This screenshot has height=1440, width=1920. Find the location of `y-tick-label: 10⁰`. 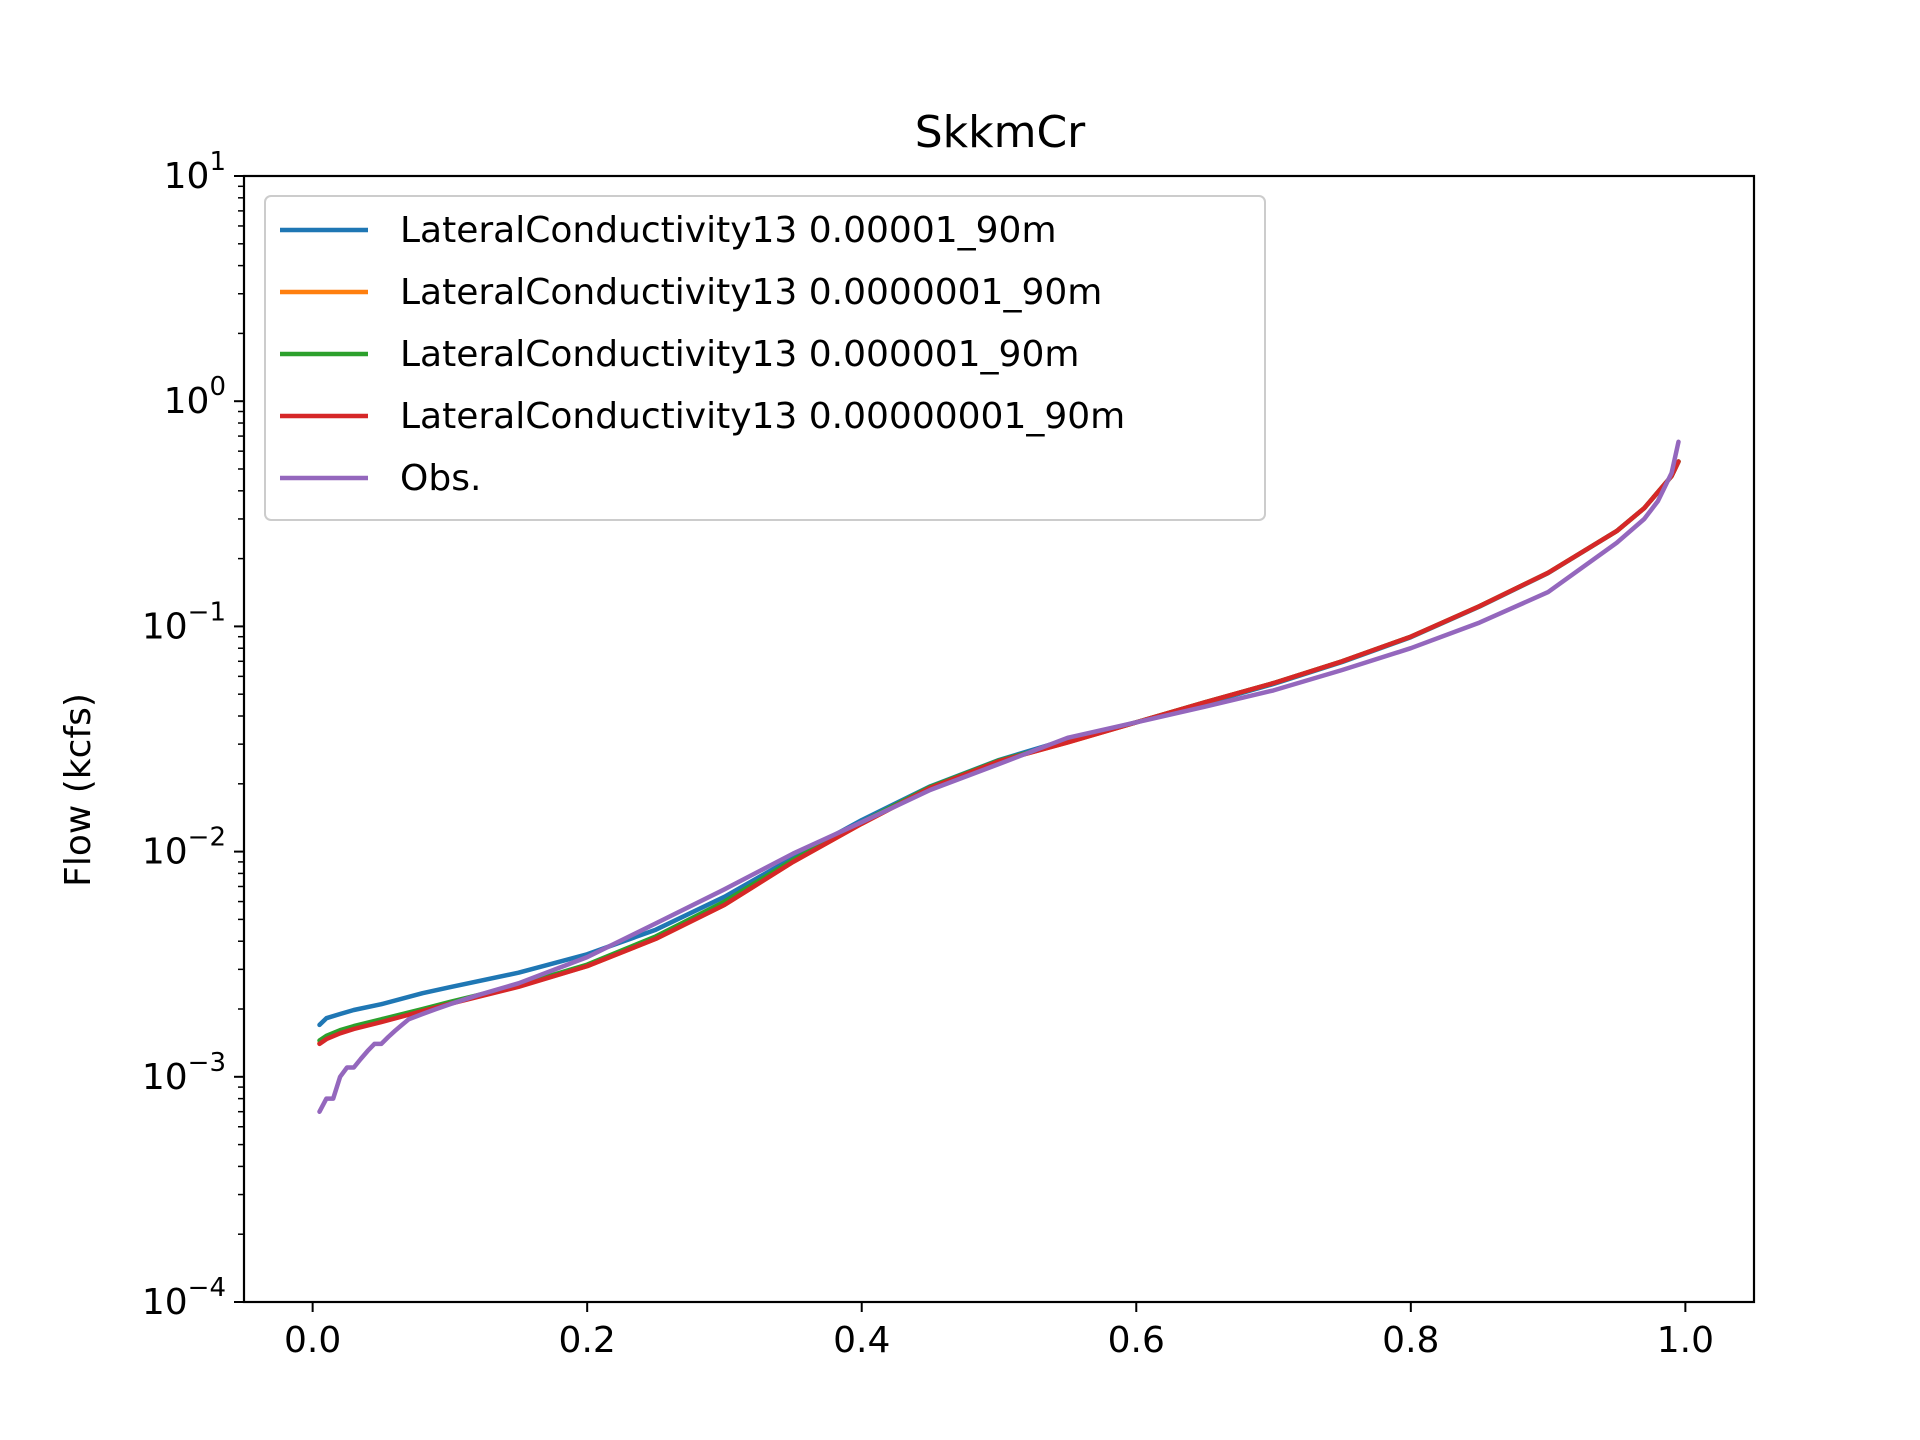

y-tick-label: 10⁰ is located at coordinates (195, 397).